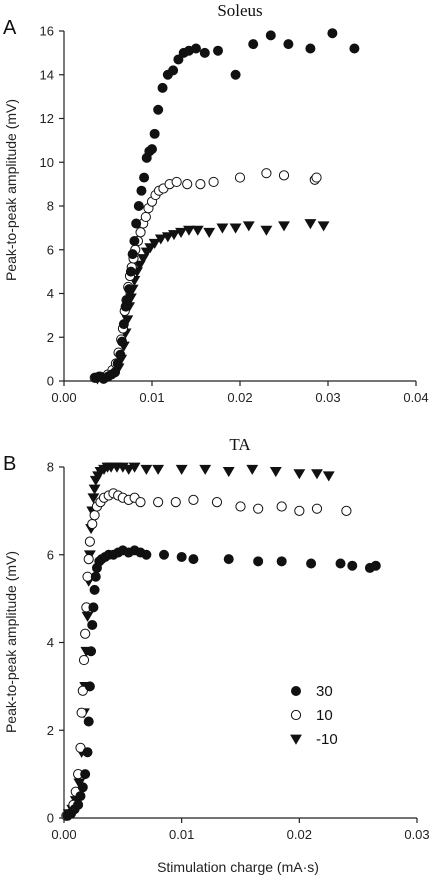  What do you see at coordinates (50, 818) in the screenshot?
I see `panel-b-y-tick-label: 0` at bounding box center [50, 818].